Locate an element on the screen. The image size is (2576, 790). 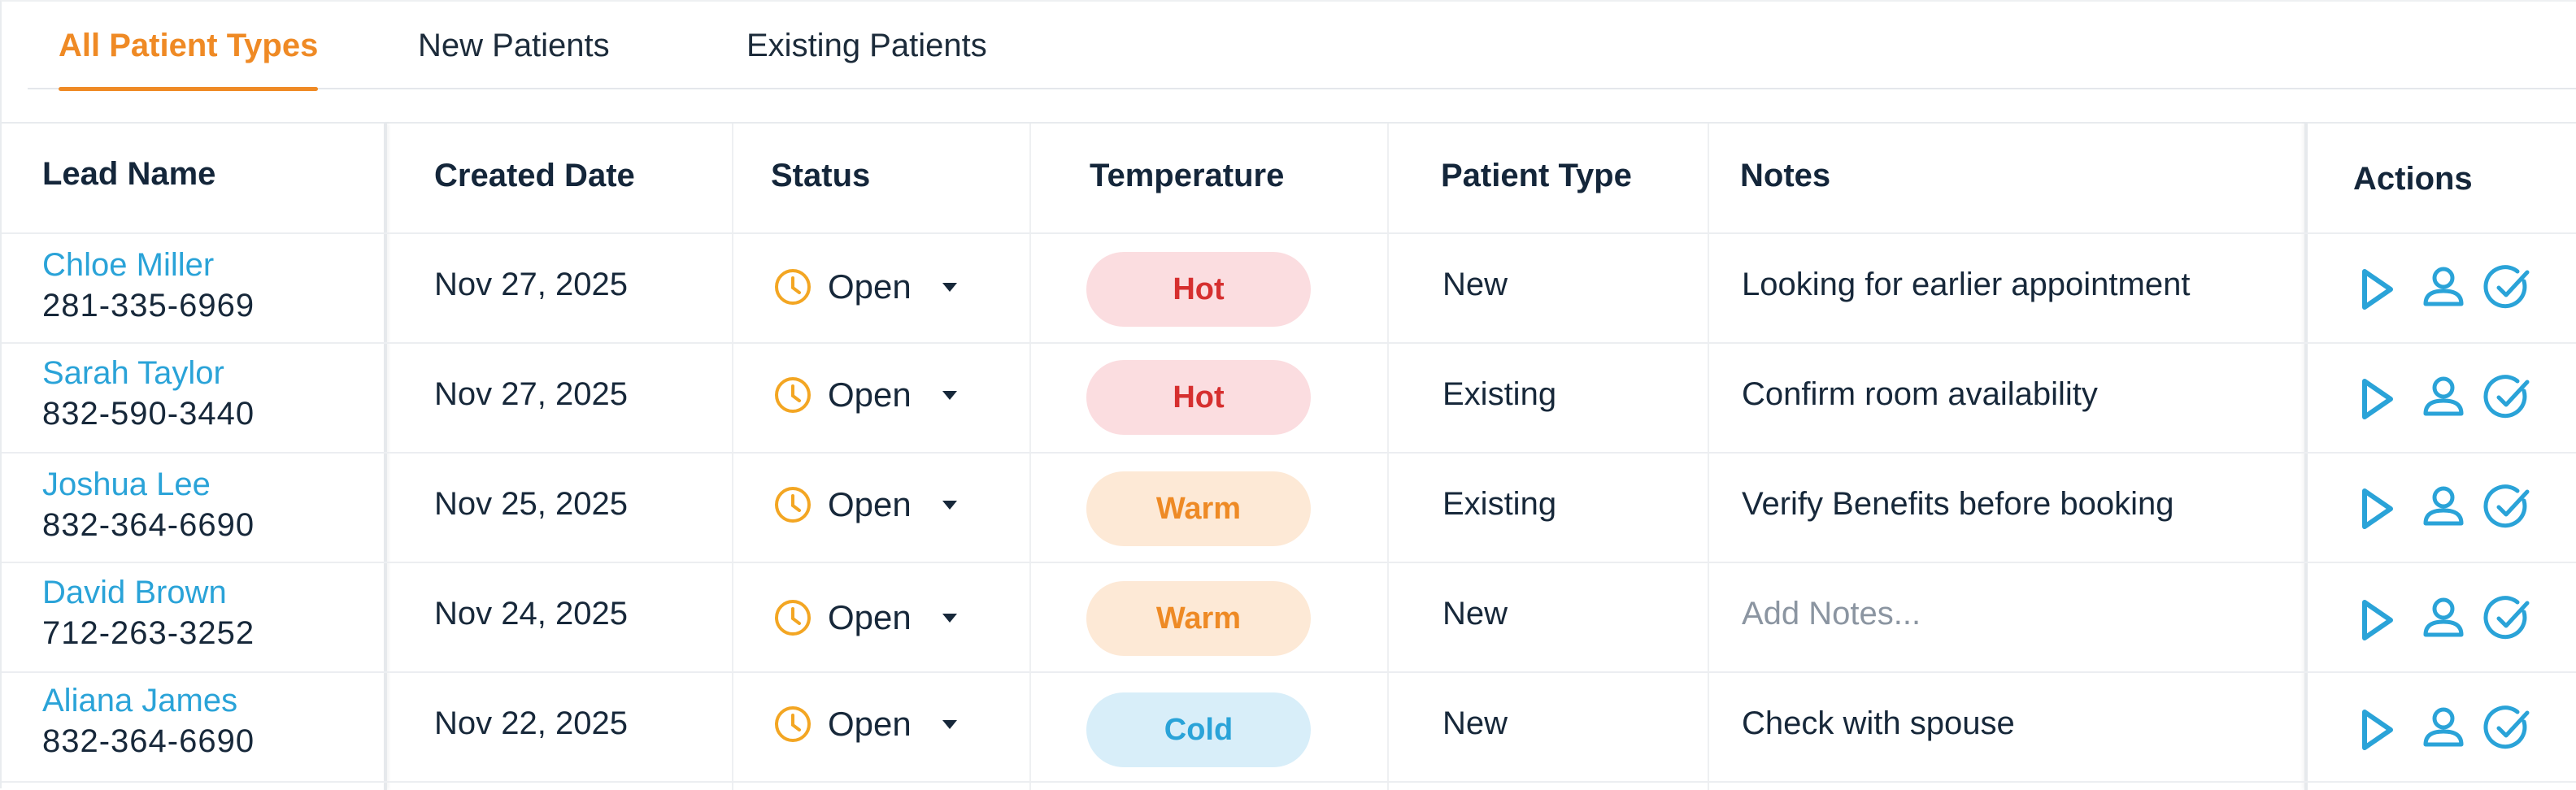
lead-name-link: David Brown is located at coordinates (135, 592).